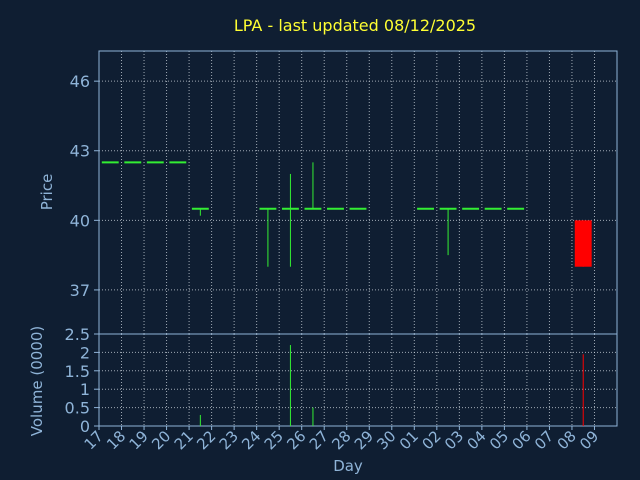  Describe the element at coordinates (355, 25) in the screenshot. I see `chart-title: LPA - last updated 08/12/2025` at that location.